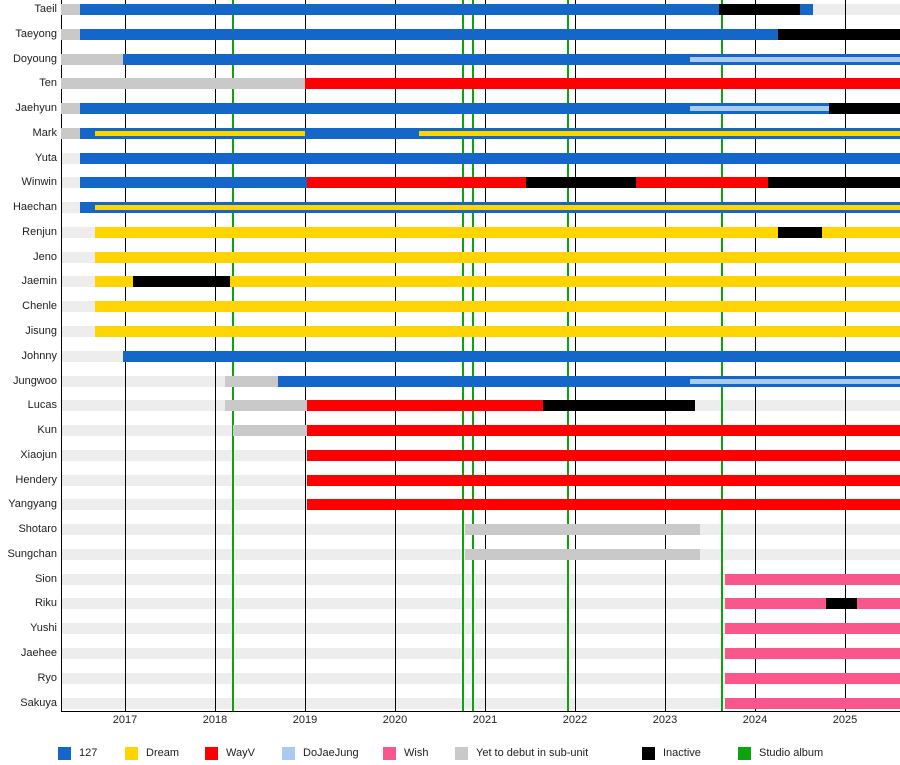  I want to click on bar-sungchan-predebut, so click(582, 554).